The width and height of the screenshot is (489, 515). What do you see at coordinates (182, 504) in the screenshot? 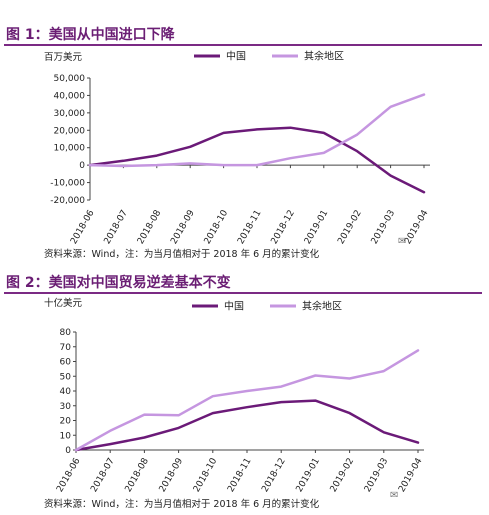
I see `chart2-source-note: 资料来源：Wind，注：为当月值相对于 2018 年 6 月的累计变化` at bounding box center [182, 504].